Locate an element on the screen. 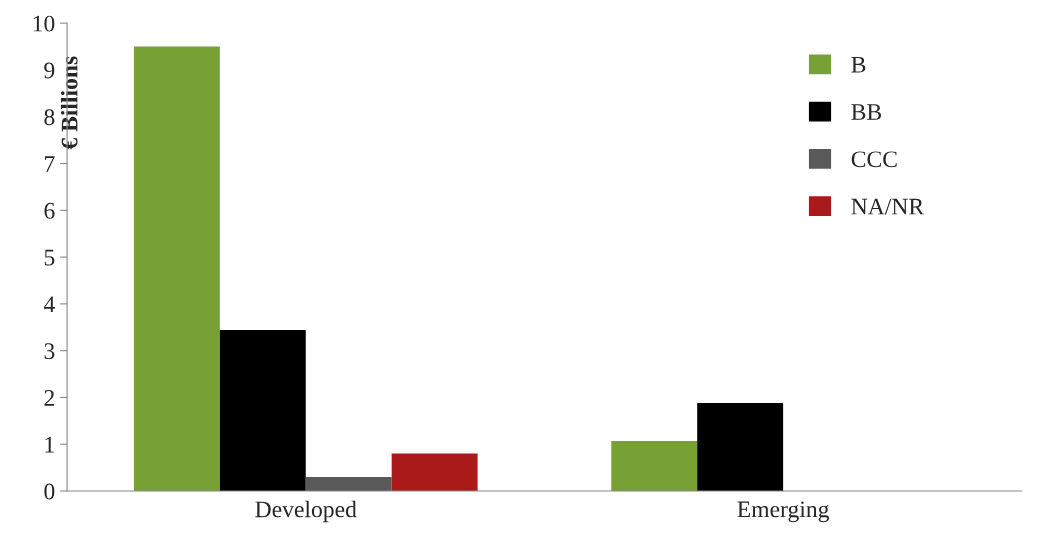 The height and width of the screenshot is (539, 1048). y-tick-label: 8 is located at coordinates (49, 117).